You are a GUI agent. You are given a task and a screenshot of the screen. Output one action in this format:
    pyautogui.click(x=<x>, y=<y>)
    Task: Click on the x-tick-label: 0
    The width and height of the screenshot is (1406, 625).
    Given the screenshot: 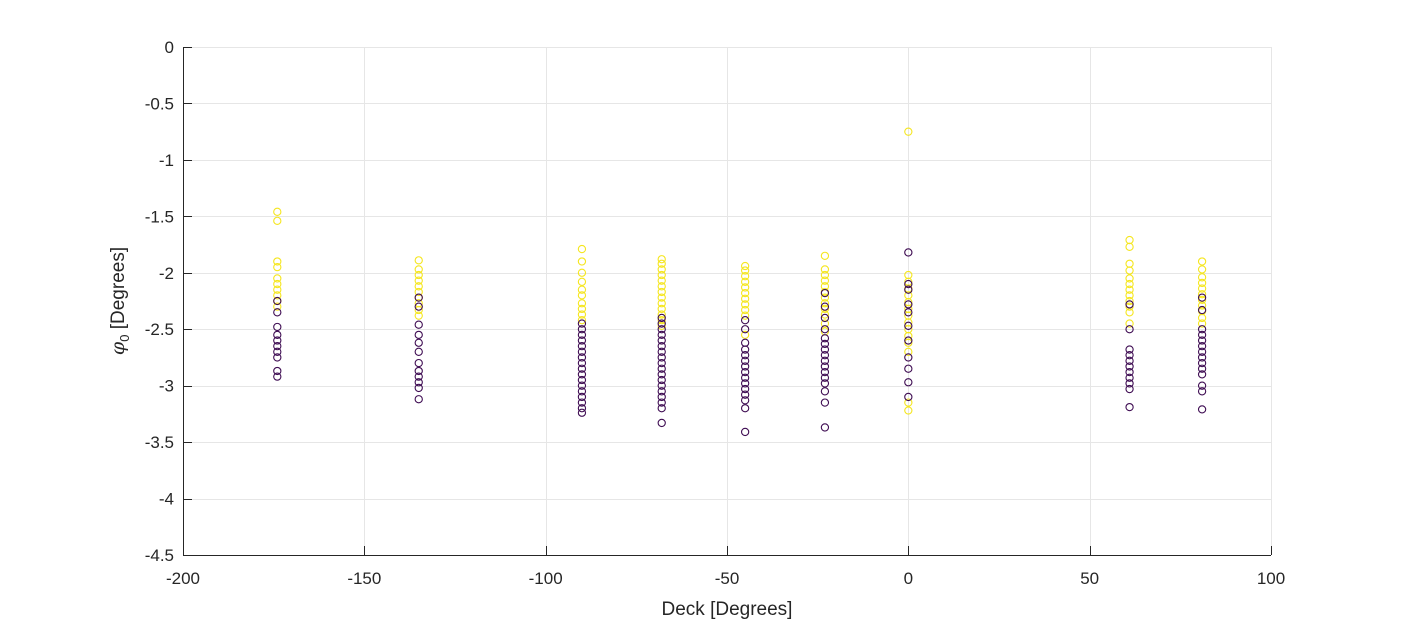 What is the action you would take?
    pyautogui.click(x=908, y=578)
    